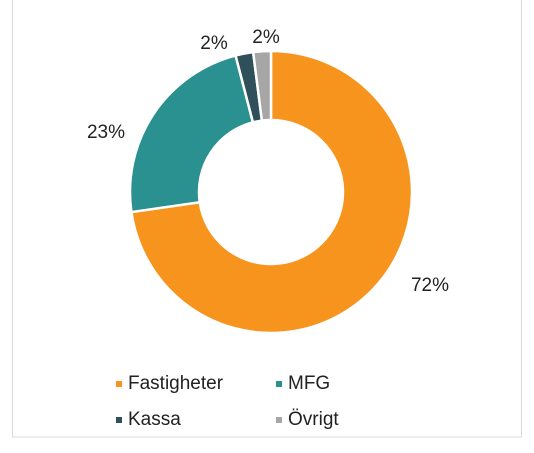  What do you see at coordinates (106, 132) in the screenshot?
I see `data-label: 23%` at bounding box center [106, 132].